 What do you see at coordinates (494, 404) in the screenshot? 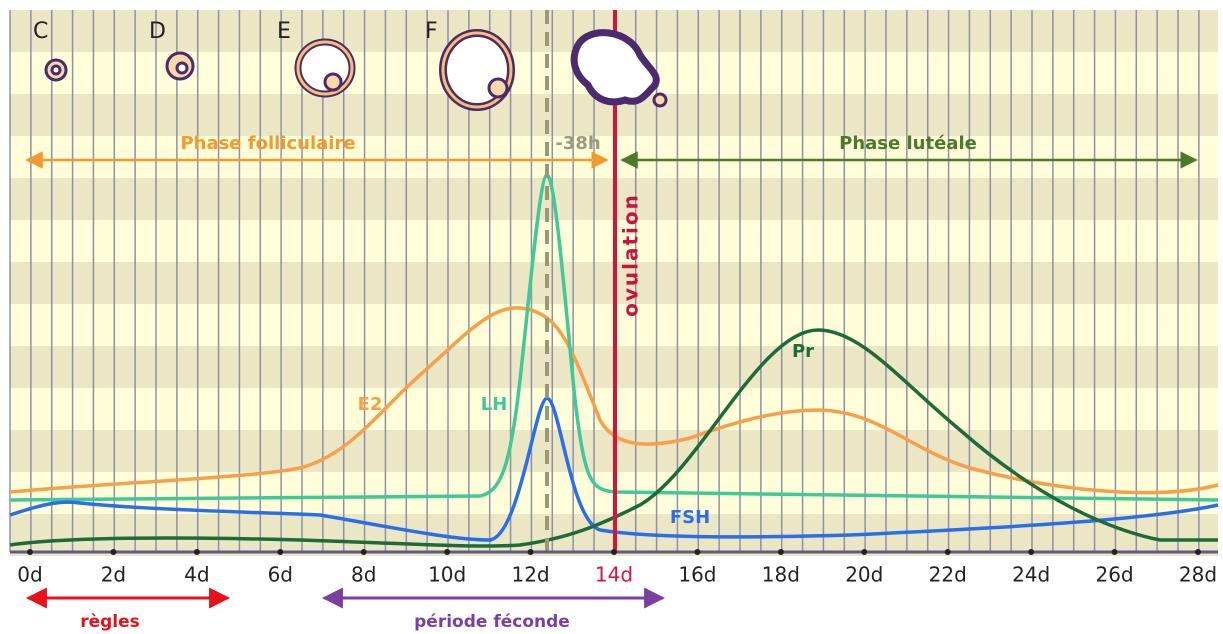
I see `curve-label: LH` at bounding box center [494, 404].